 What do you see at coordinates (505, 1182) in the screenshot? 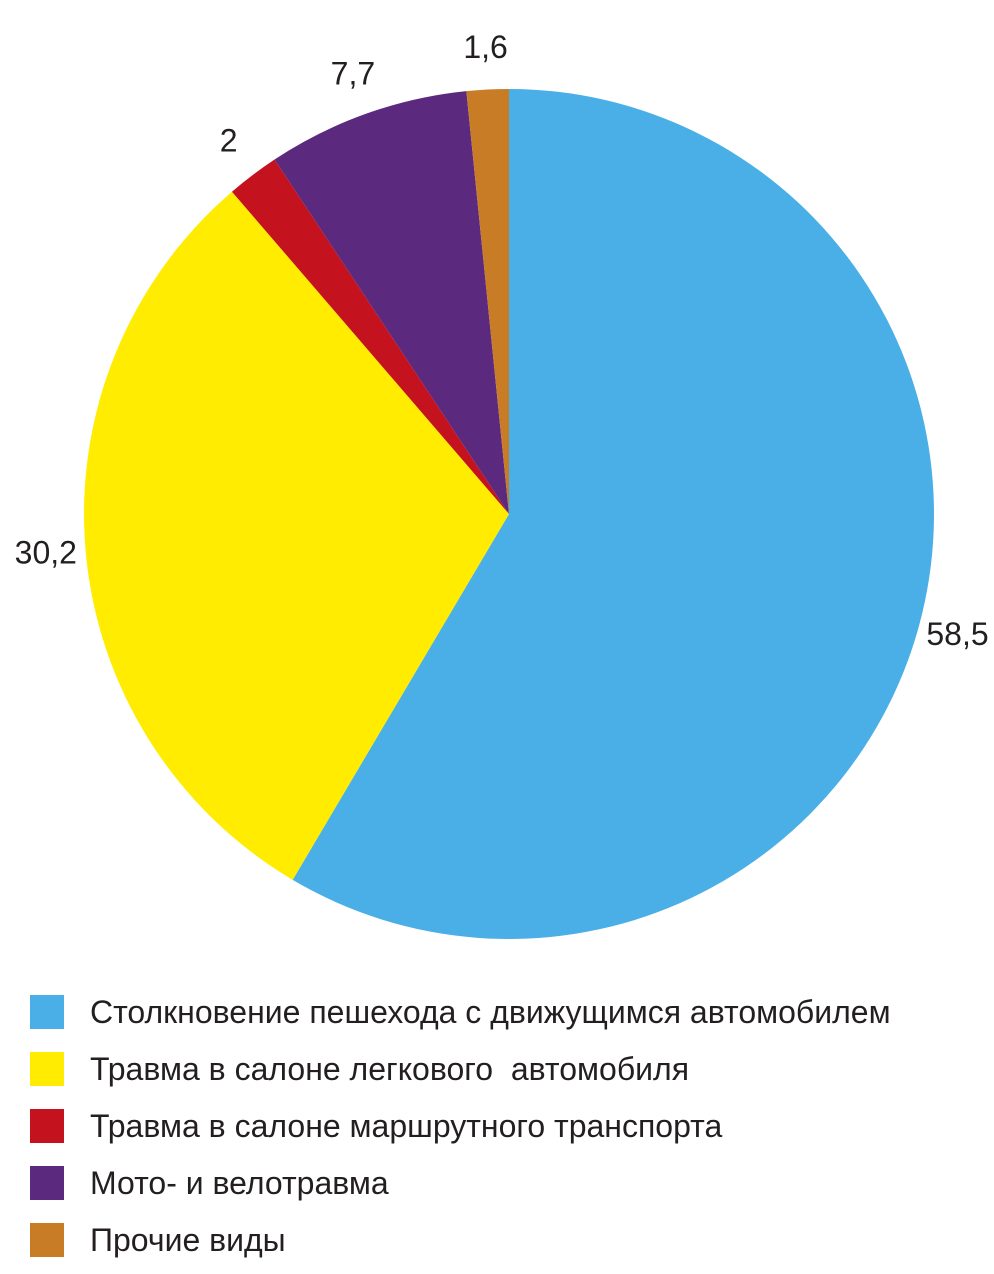
I see `legend-item: Мото- и велотравма` at bounding box center [505, 1182].